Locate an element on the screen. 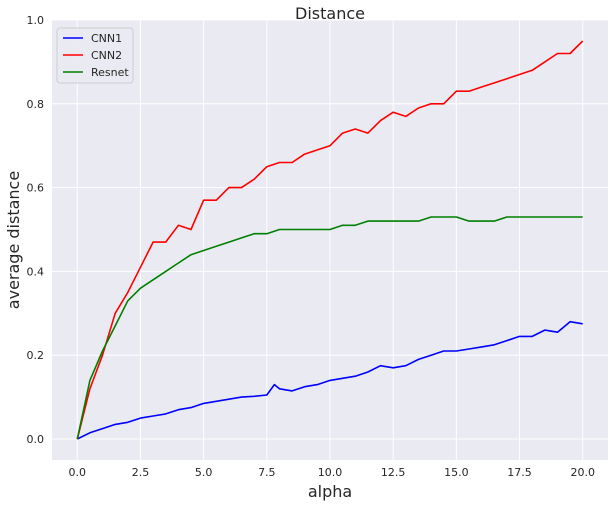 The image size is (616, 505). legend-label-resnet: Resnet is located at coordinates (110, 72).